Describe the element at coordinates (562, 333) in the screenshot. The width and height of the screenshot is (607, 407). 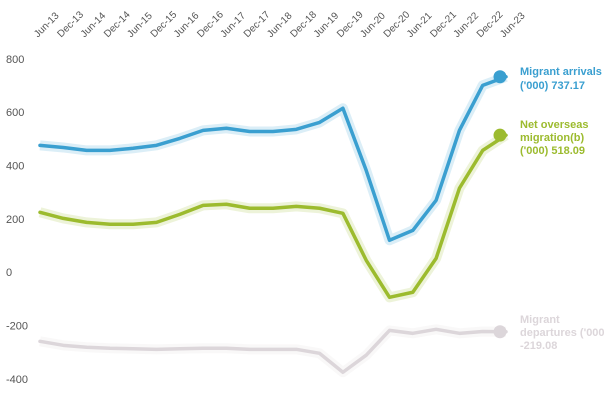
I see `end-label: departures ('000` at that location.